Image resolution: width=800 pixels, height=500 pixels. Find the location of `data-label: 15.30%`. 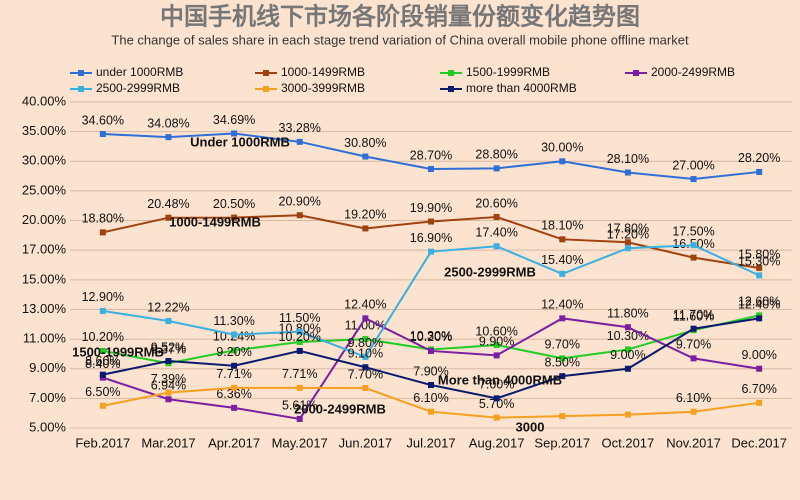

data-label: 15.30% is located at coordinates (759, 262).